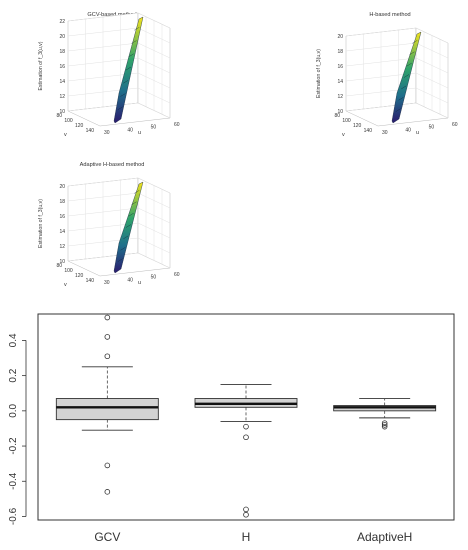 This screenshot has width=468, height=550. What do you see at coordinates (384, 537) in the screenshot?
I see `x-tick-label: AdaptiveH` at bounding box center [384, 537].